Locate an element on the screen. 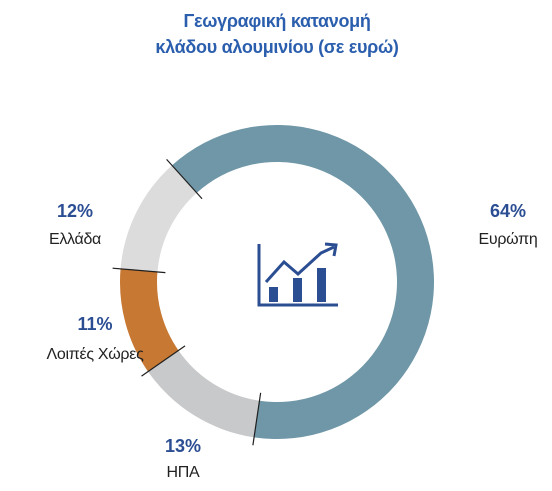 This screenshot has width=552, height=491. category-label: ΗΠΑ is located at coordinates (184, 472).